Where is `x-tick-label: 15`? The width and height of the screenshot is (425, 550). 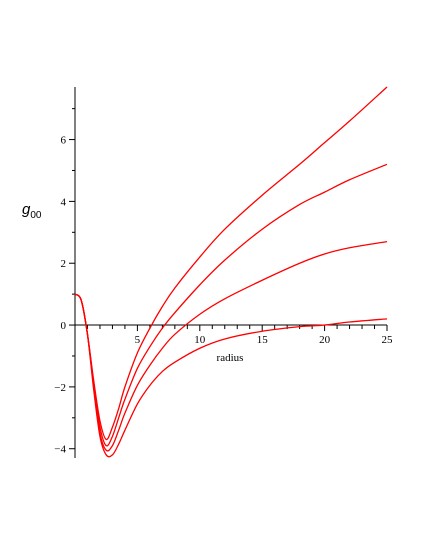 x-tick-label: 15 is located at coordinates (263, 340).